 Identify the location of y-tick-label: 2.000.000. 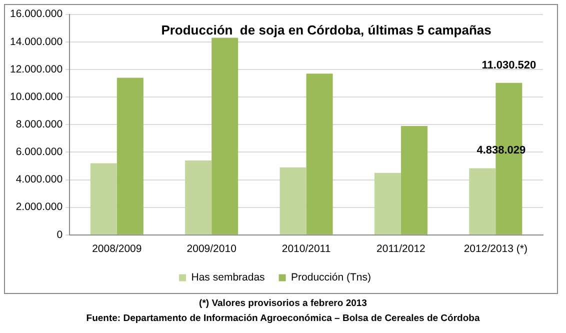
(39, 207).